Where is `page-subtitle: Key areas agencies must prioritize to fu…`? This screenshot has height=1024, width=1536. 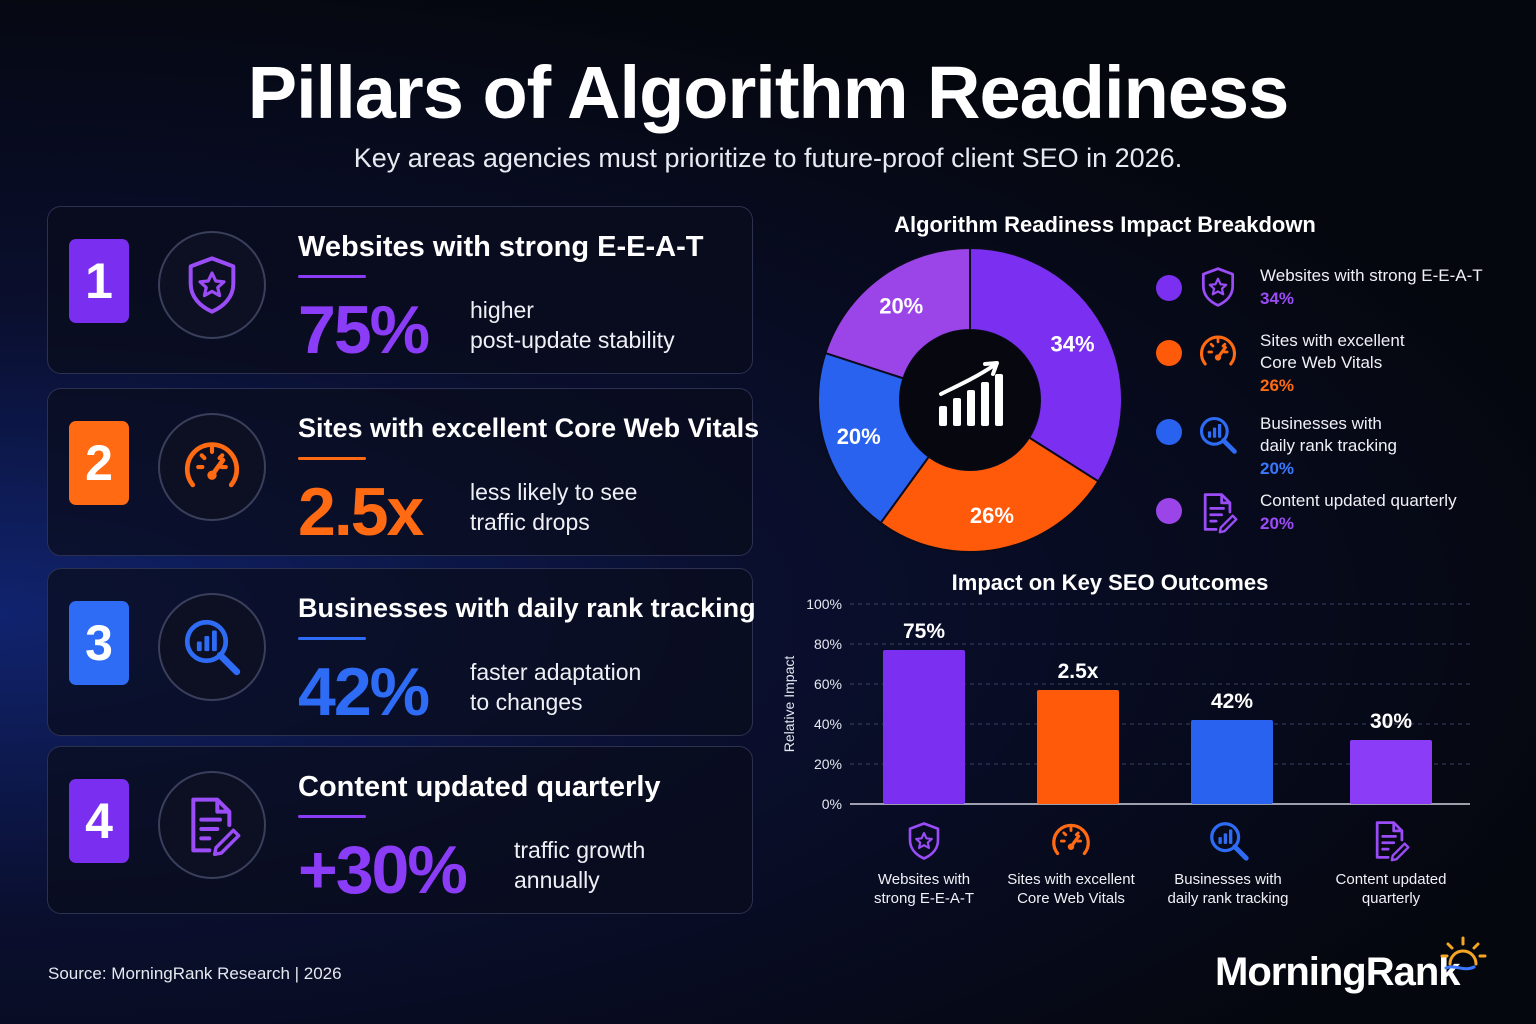
page-subtitle: Key areas agencies must prioritize to fu… is located at coordinates (768, 158).